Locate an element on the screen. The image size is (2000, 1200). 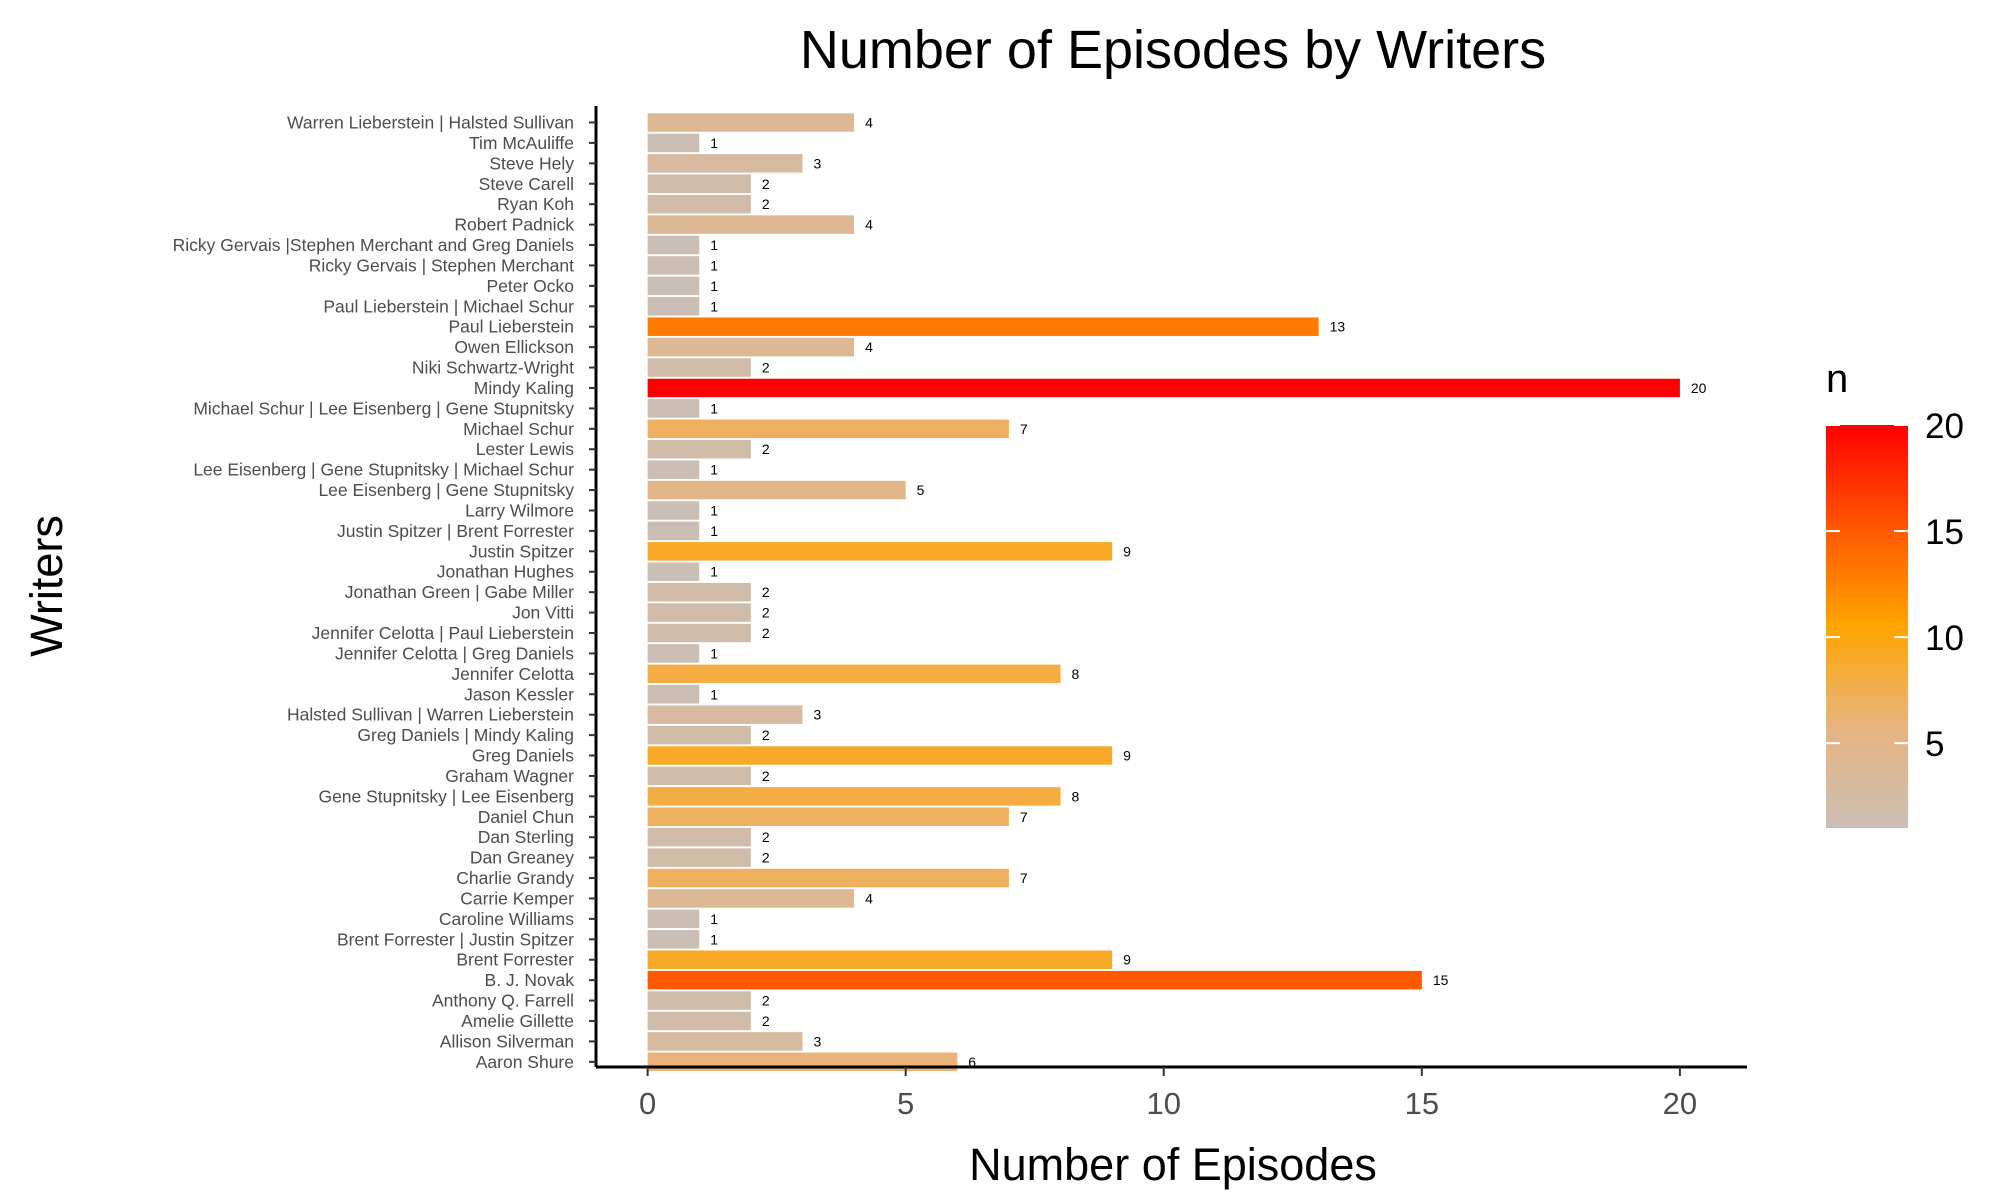
y-tick-label: Niki Schwartz-Wright is located at coordinates (493, 368).